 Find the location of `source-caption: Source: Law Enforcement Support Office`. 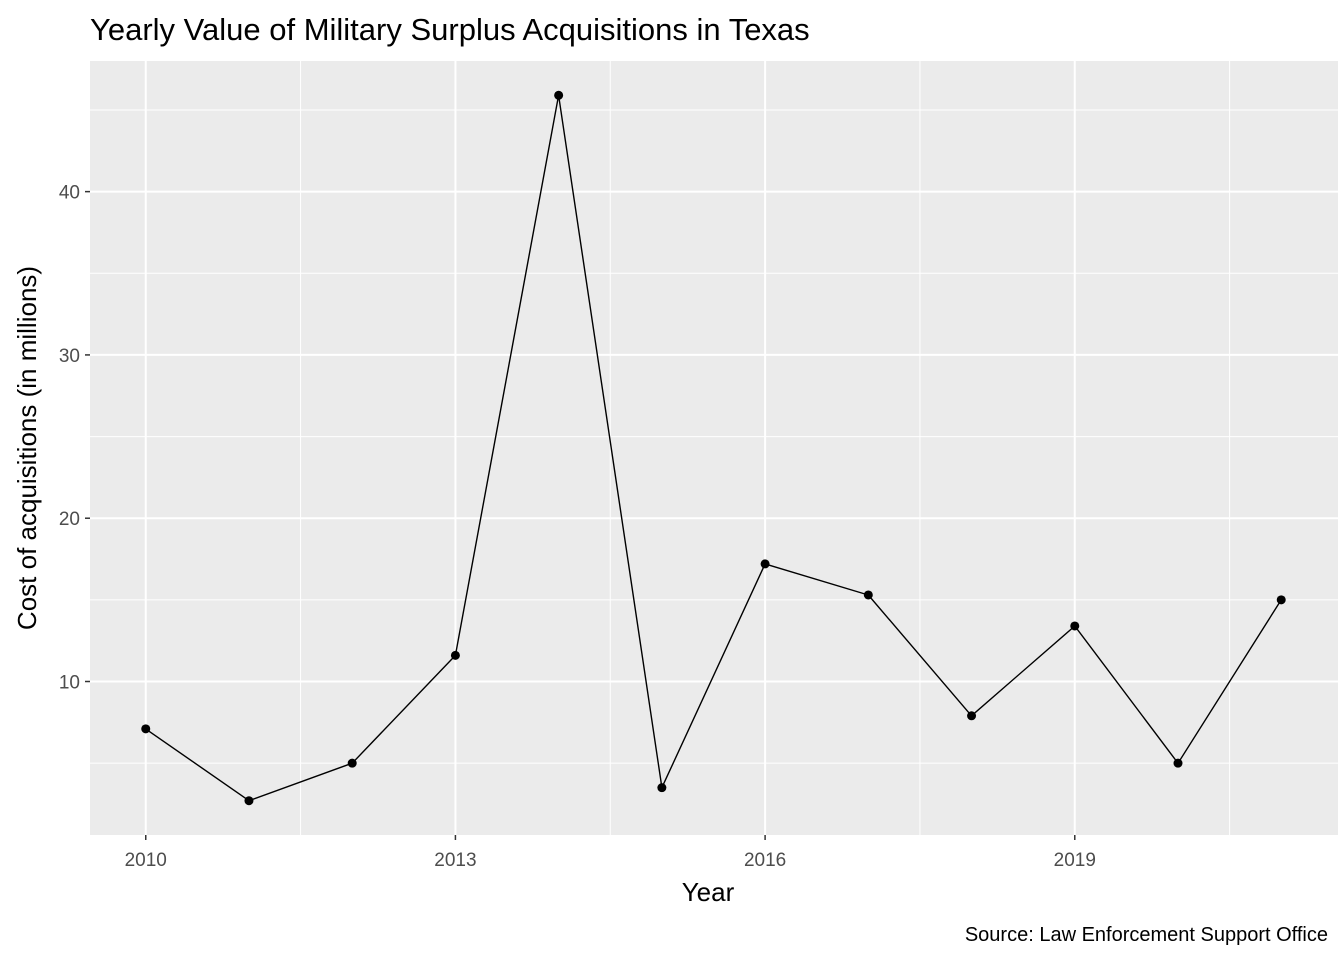

source-caption: Source: Law Enforcement Support Office is located at coordinates (1146, 935).